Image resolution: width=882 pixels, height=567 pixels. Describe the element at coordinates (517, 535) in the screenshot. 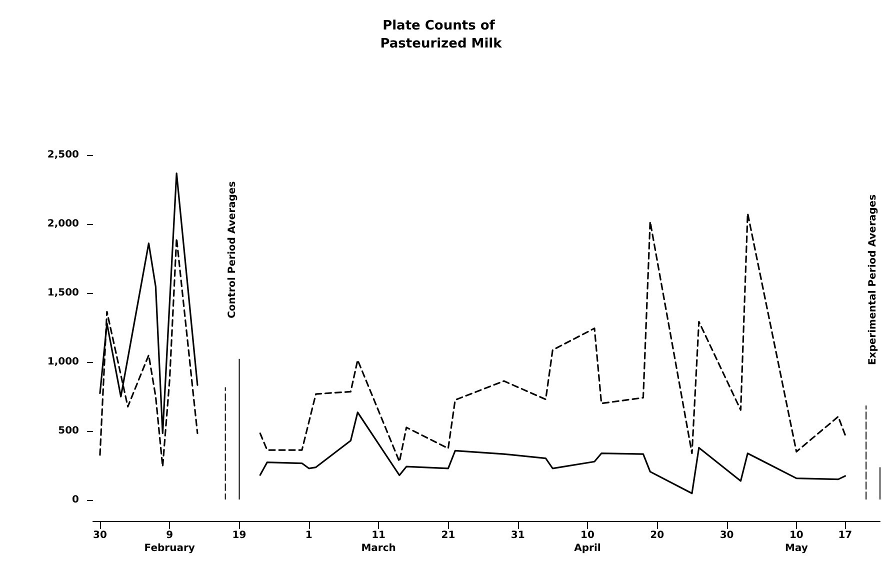

I see `x-tick-label: 31` at that location.